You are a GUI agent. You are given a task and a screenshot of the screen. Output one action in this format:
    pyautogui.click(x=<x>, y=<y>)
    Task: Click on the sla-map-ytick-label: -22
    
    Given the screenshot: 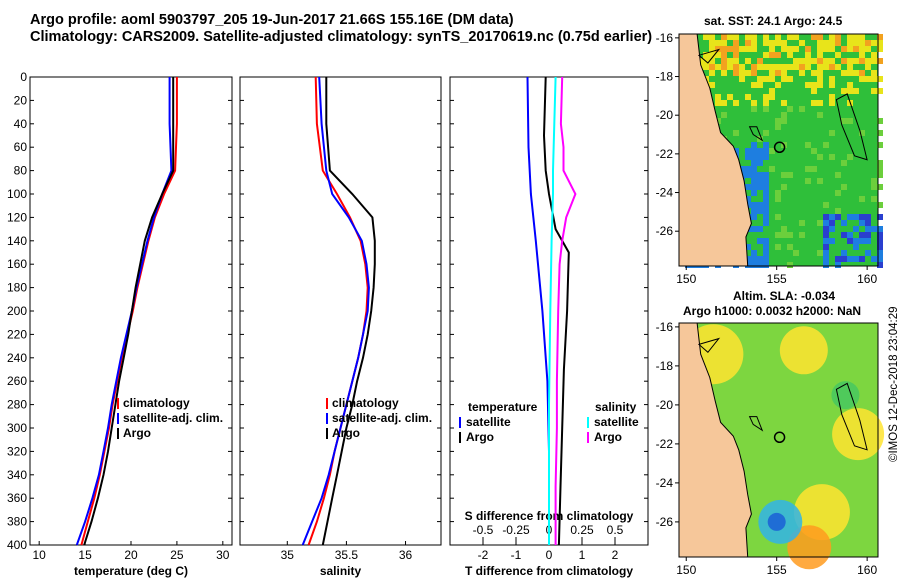 What is the action you would take?
    pyautogui.click(x=665, y=444)
    